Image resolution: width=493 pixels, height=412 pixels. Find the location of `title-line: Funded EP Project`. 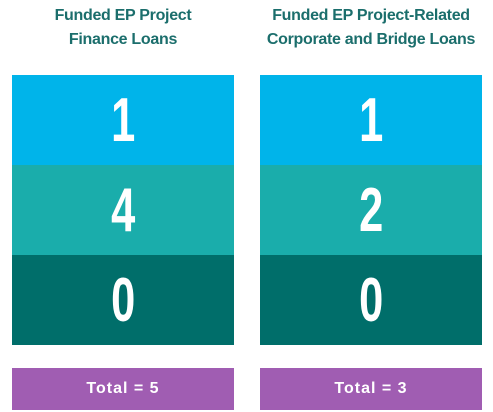

title-line: Funded EP Project is located at coordinates (123, 15).